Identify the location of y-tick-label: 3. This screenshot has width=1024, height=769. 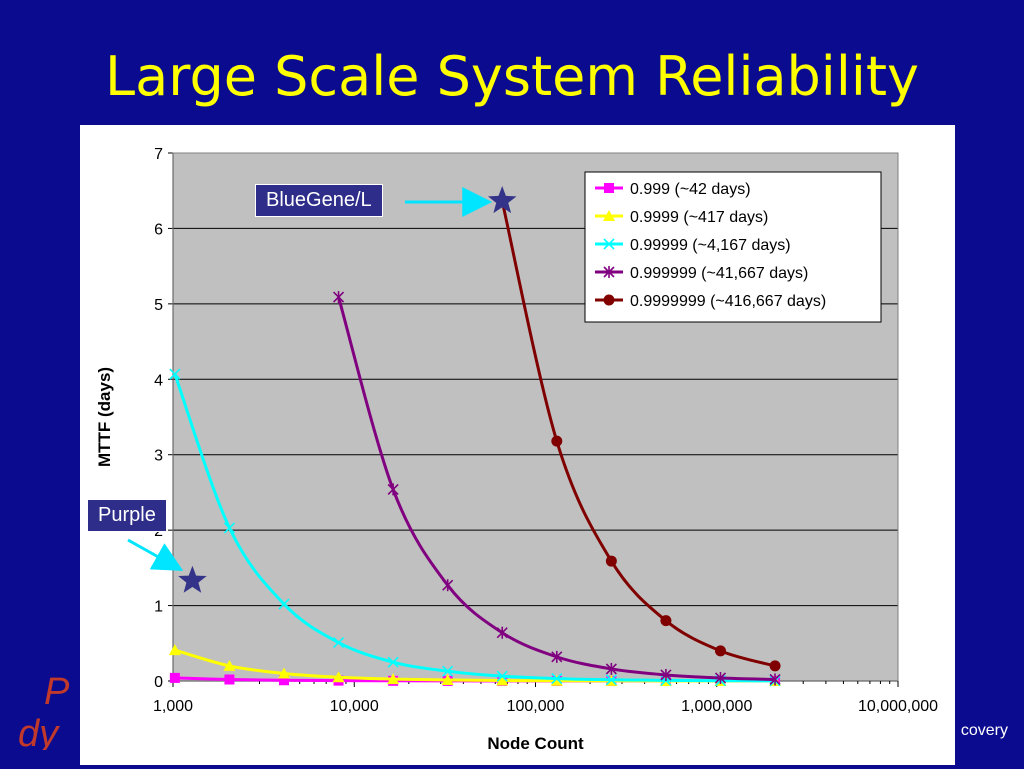
(158, 456).